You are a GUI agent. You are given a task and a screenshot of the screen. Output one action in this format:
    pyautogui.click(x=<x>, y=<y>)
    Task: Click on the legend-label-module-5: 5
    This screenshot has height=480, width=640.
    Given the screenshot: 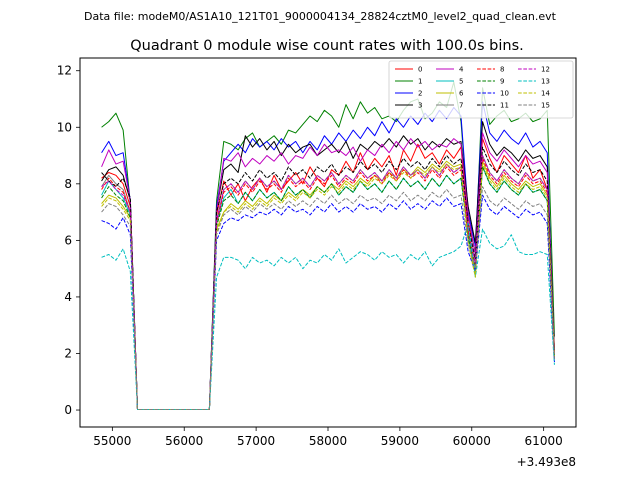 What is the action you would take?
    pyautogui.click(x=461, y=82)
    